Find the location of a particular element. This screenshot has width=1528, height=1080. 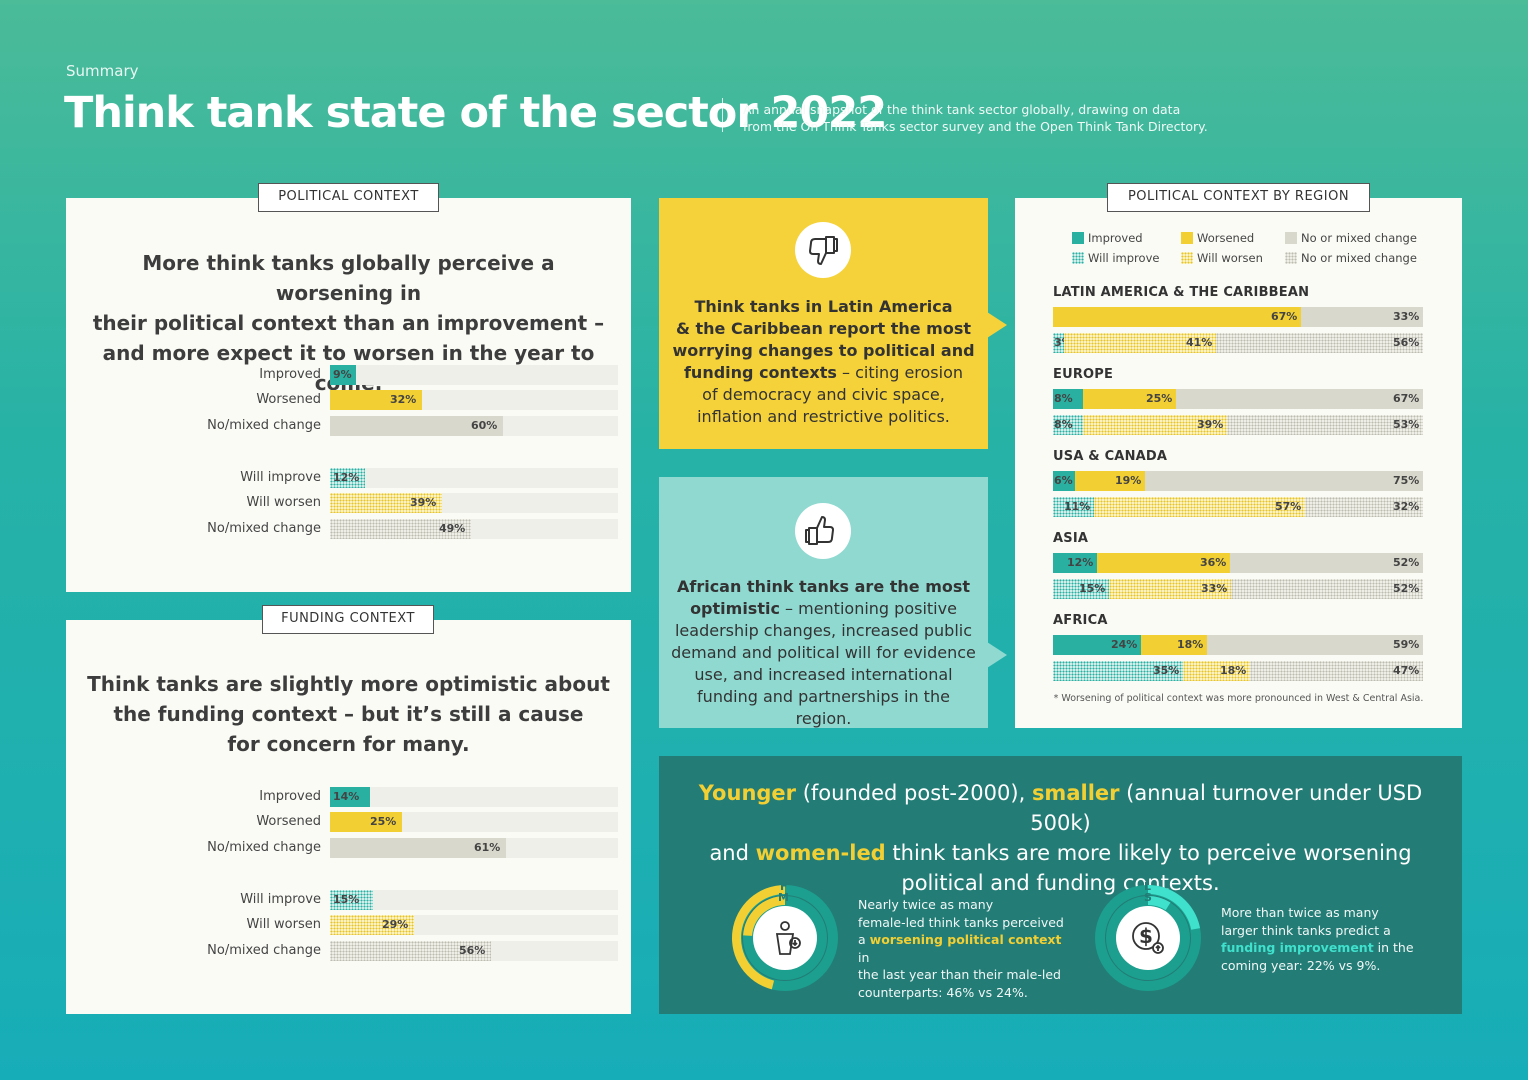

bar-row: No/mixed change 56% is located at coordinates (377, 951).